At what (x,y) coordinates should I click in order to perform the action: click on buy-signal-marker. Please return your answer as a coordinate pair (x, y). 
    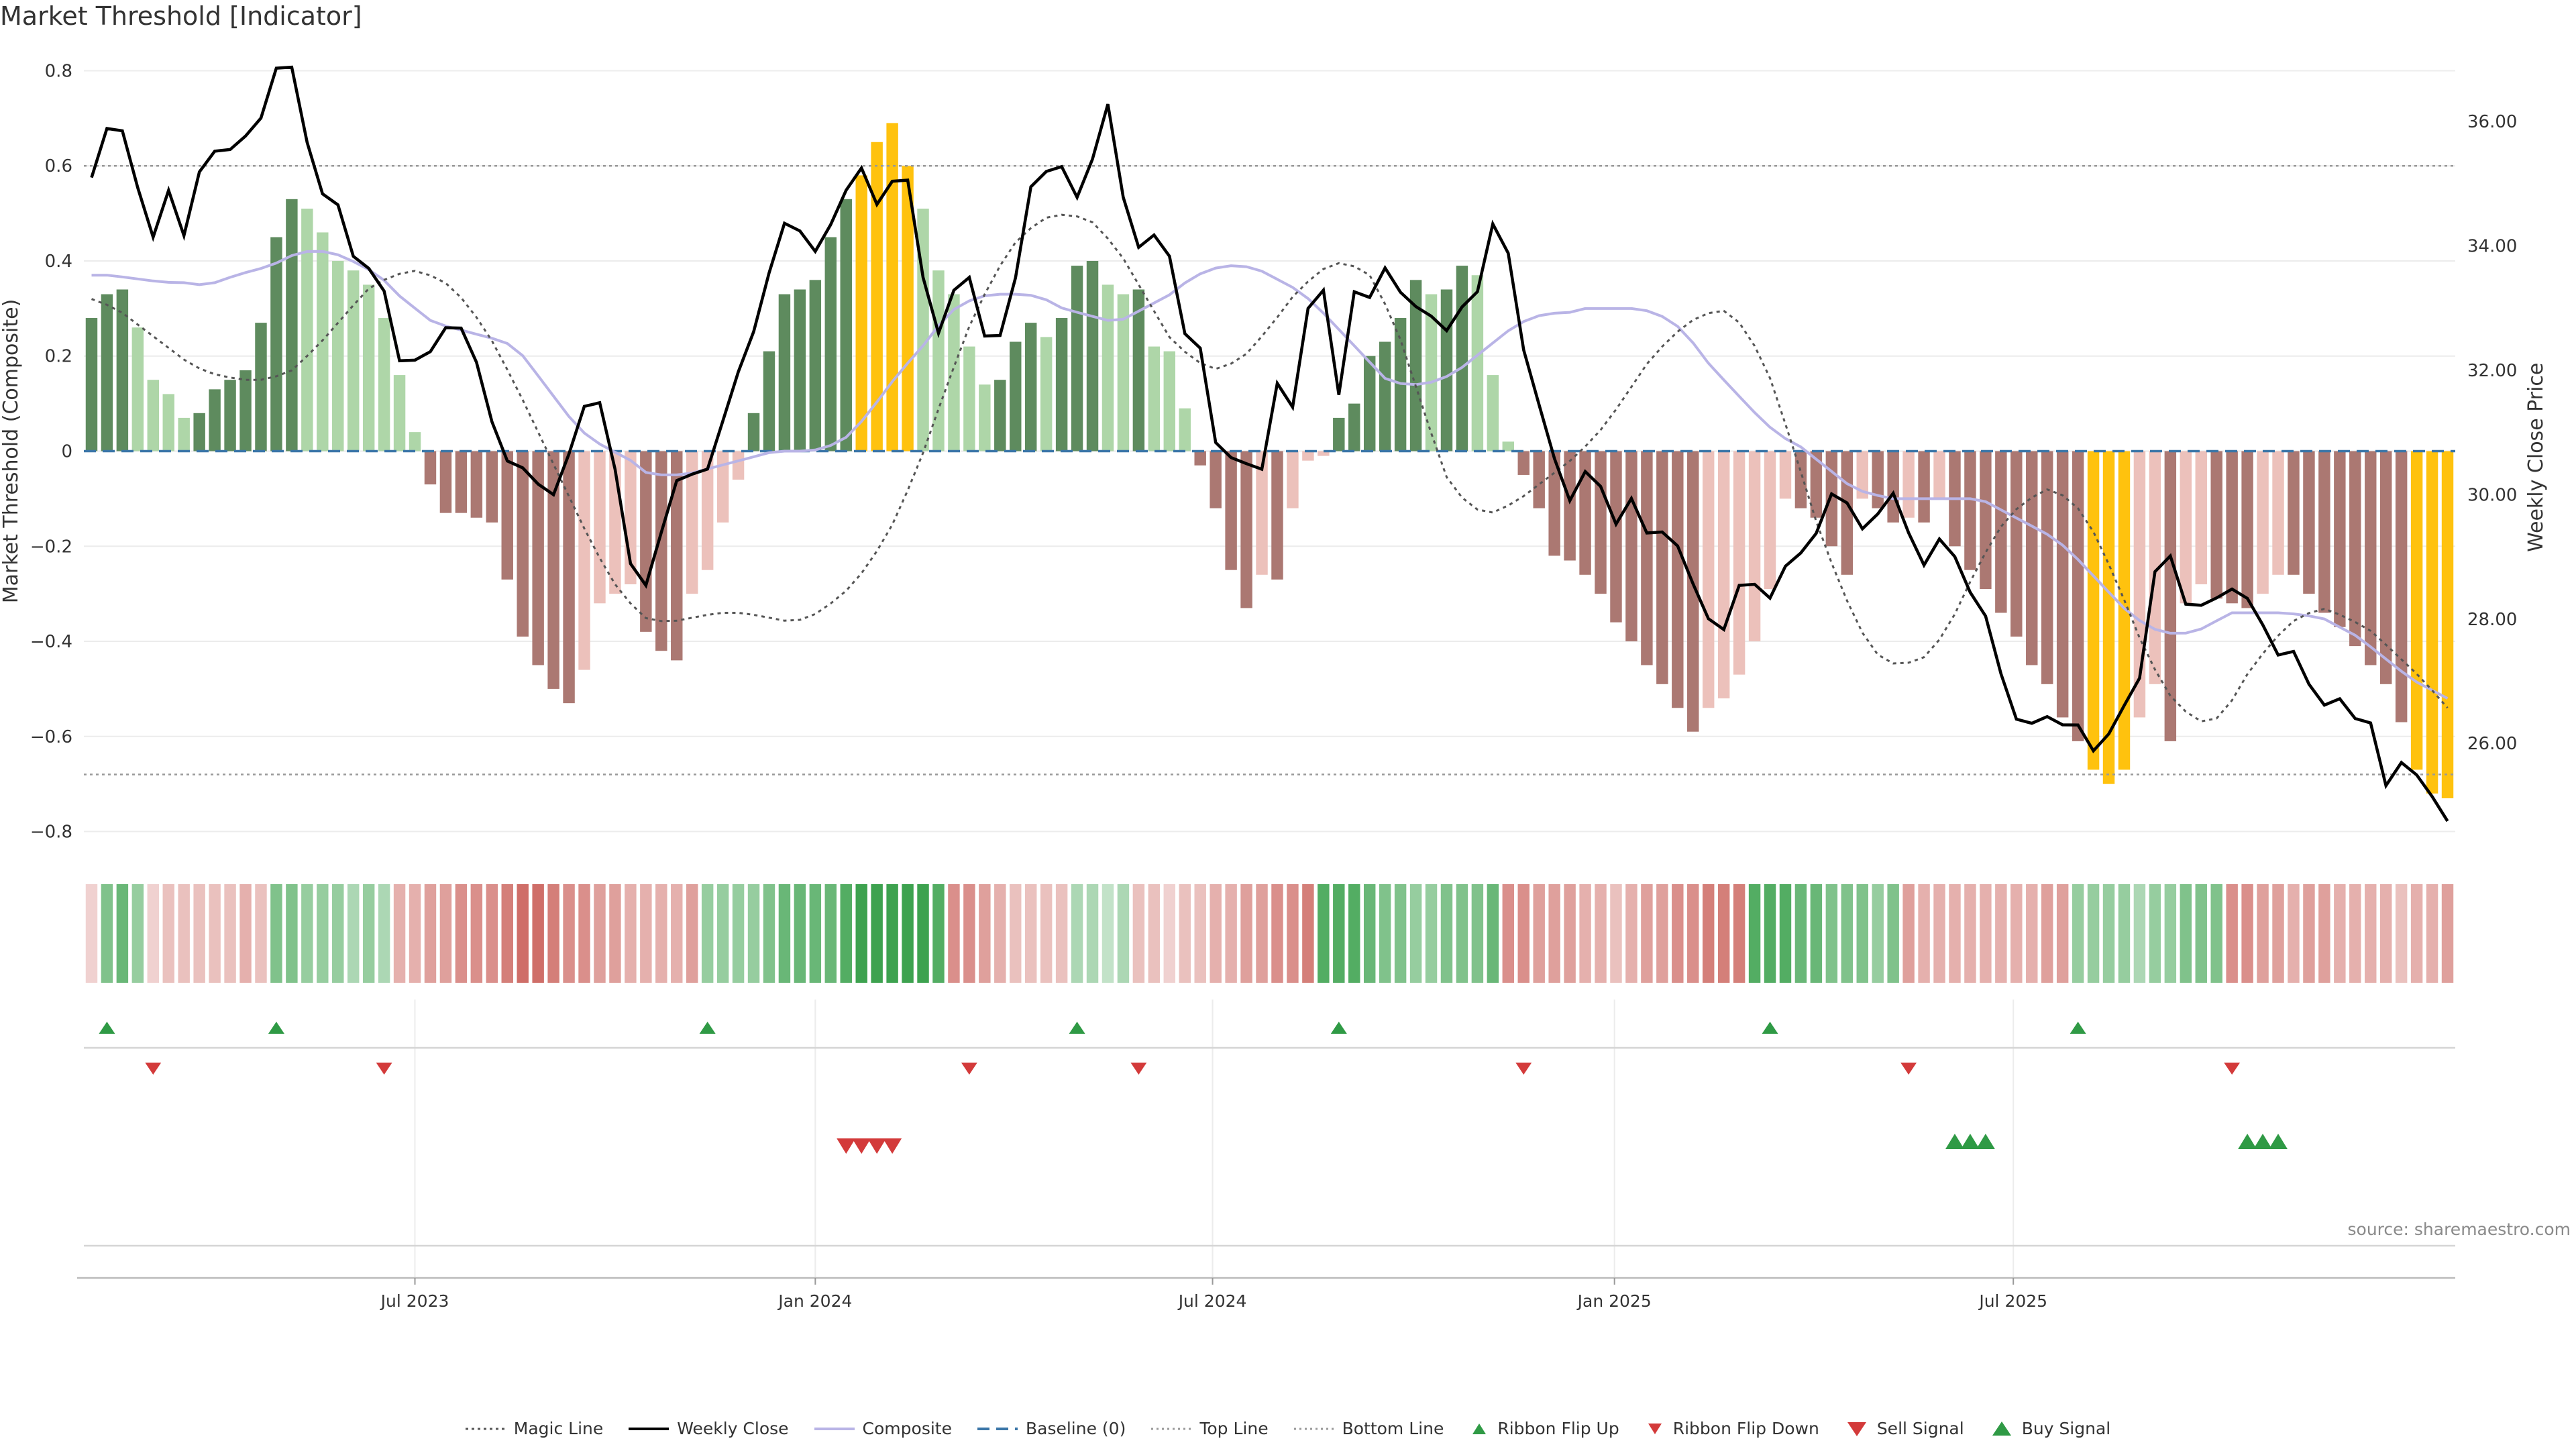
    Looking at the image, I should click on (1954, 1141).